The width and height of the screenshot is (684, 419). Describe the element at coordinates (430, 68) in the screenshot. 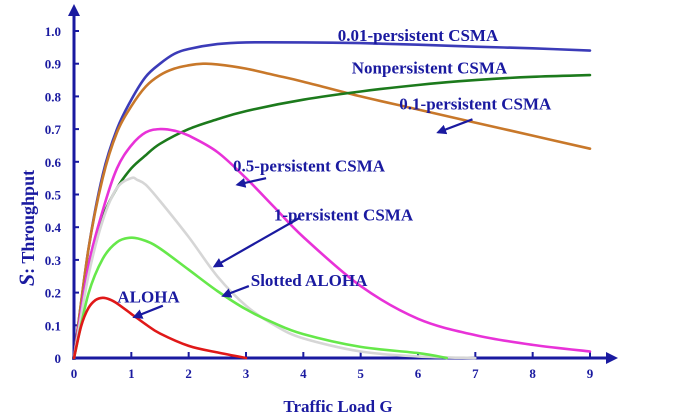

I see `series-label: Nonpersistent CSMA` at that location.